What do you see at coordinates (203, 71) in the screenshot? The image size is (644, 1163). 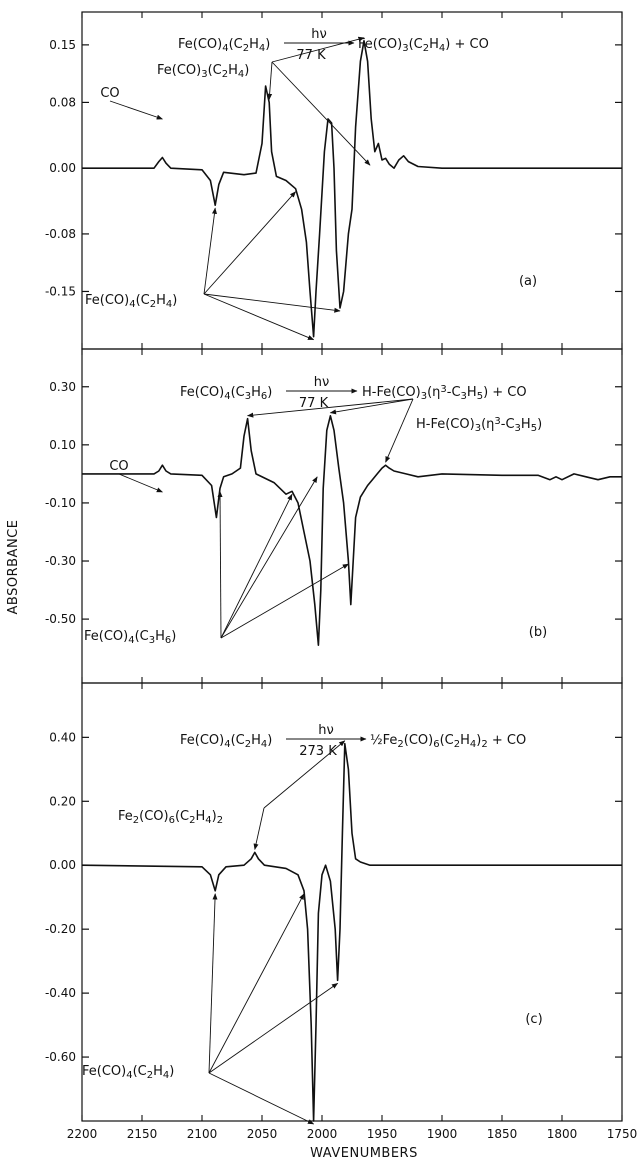 I see `product-label: Fe(CO)3(C2H4)` at bounding box center [203, 71].